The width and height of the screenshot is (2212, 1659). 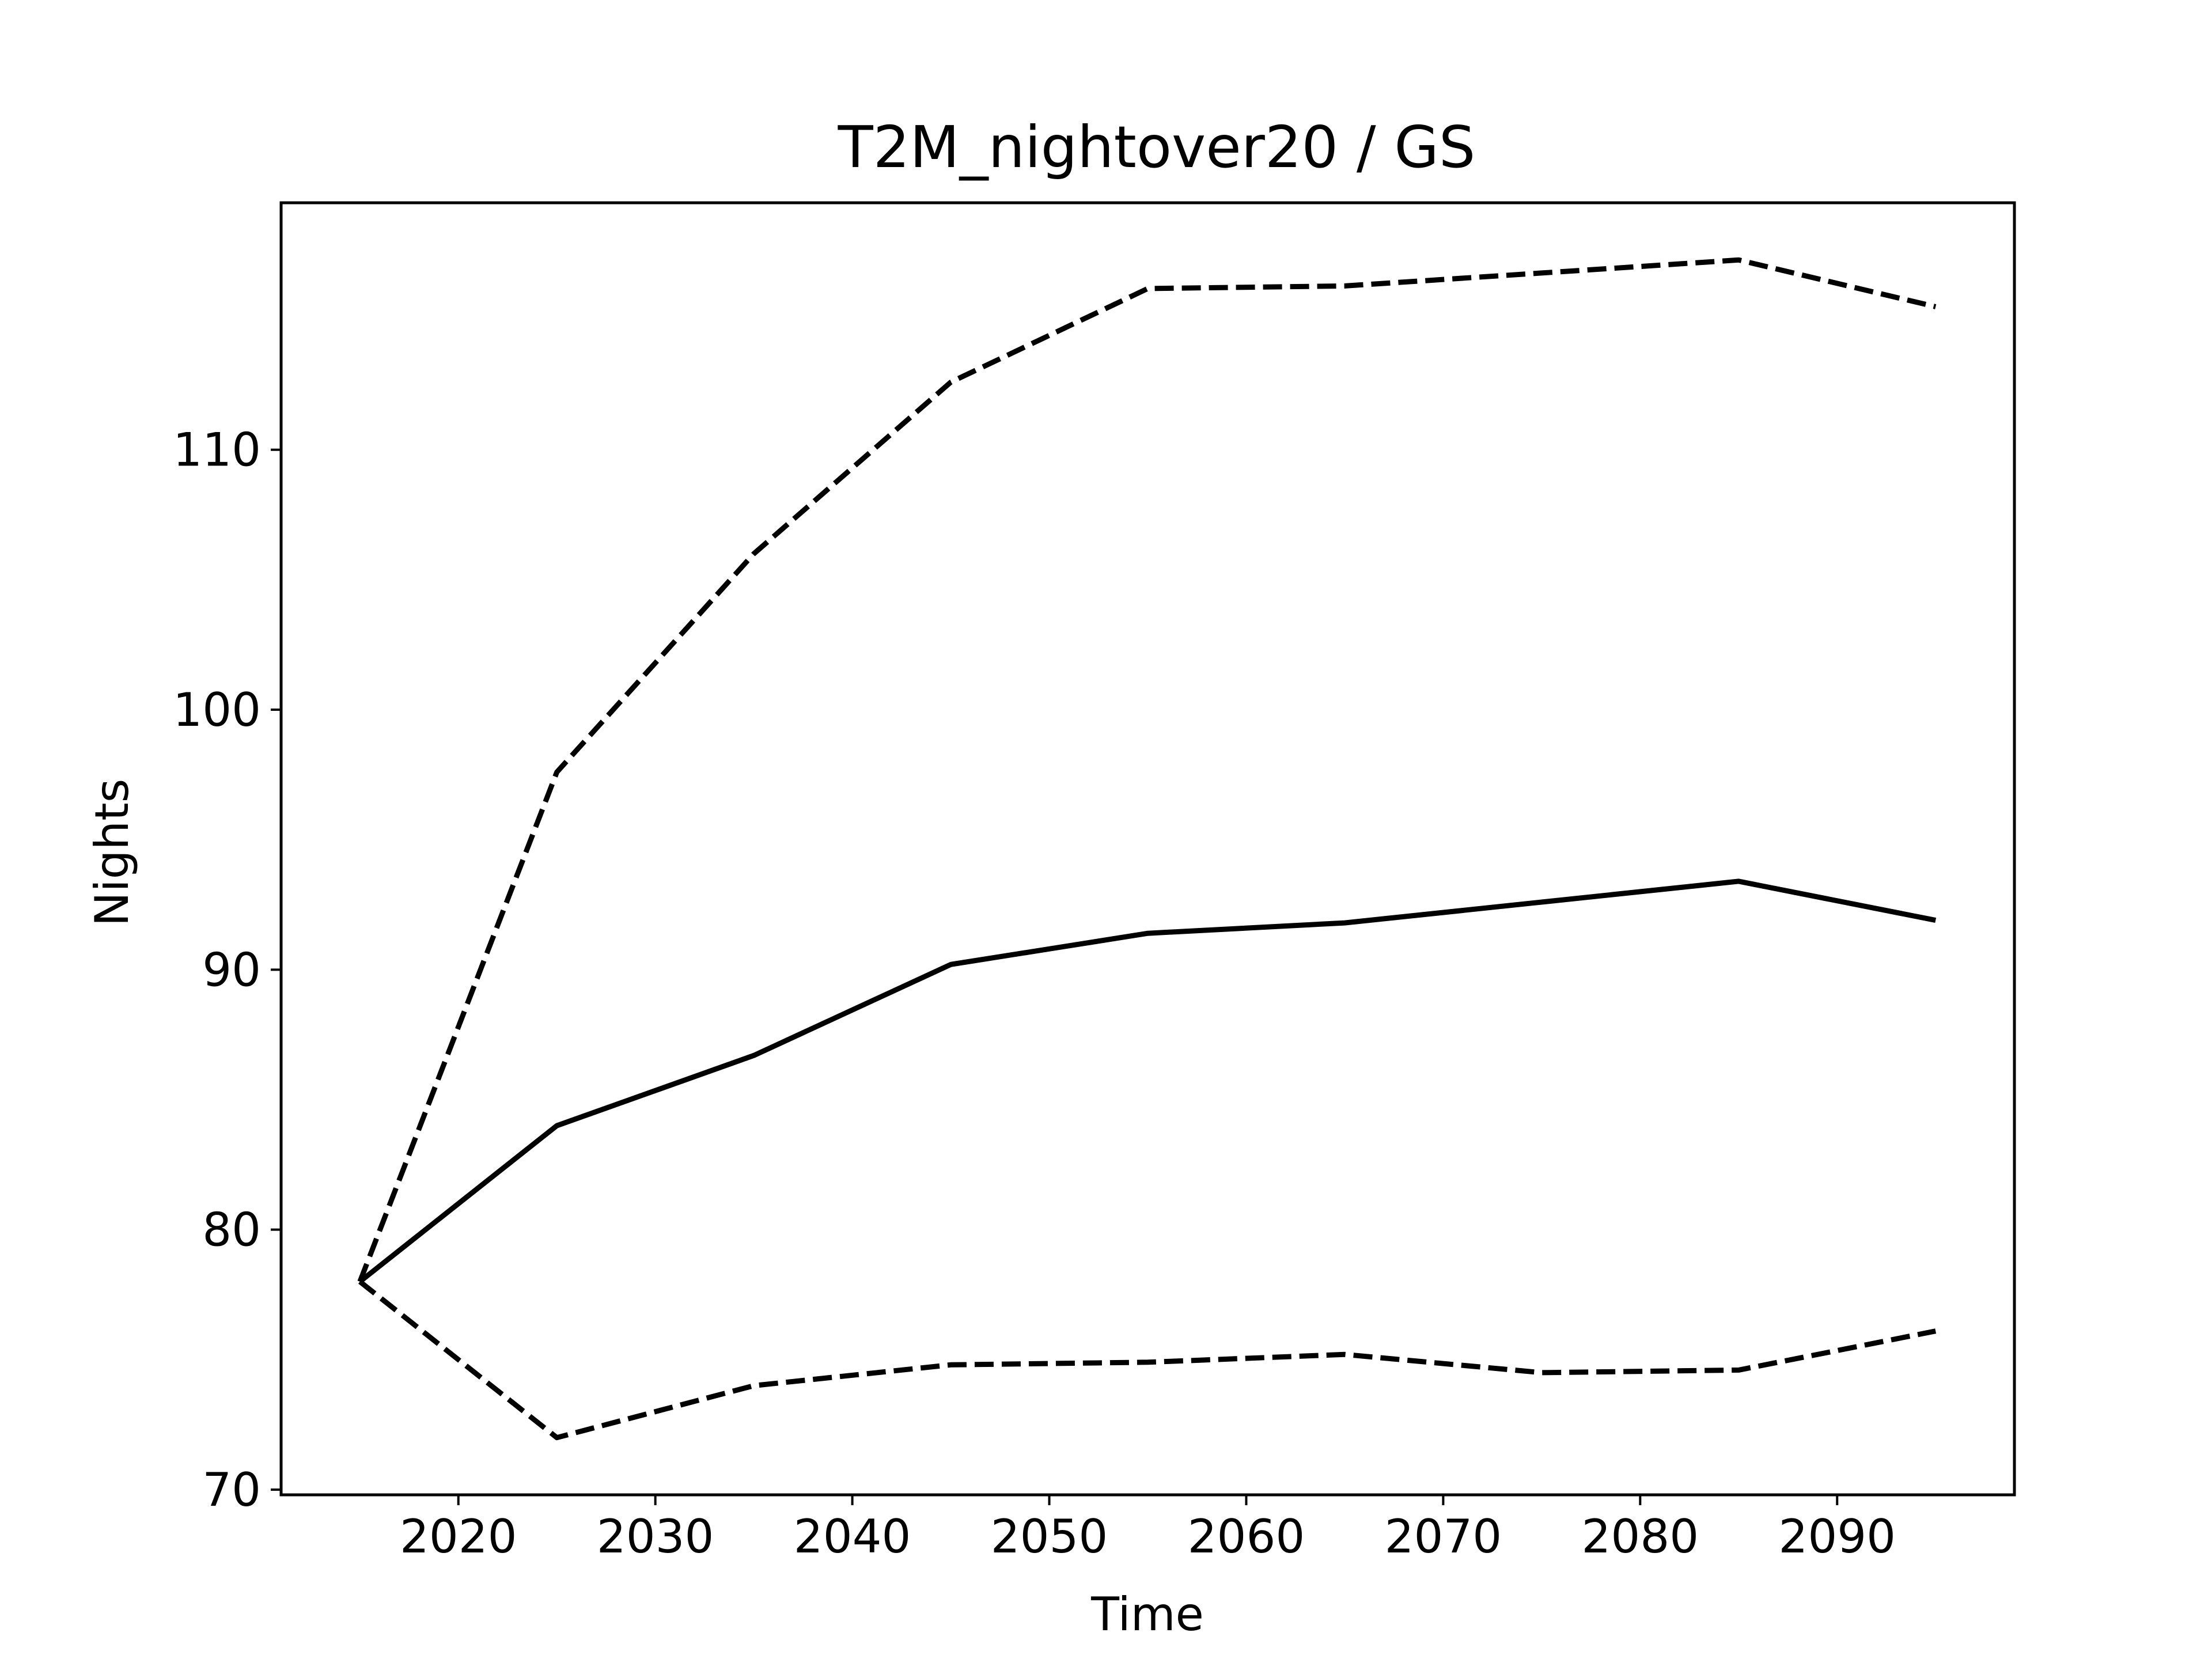 I want to click on x-axis-ticks: 2020 2030 2040 2050 2060 2070 2080 2090, so click(x=1148, y=1529).